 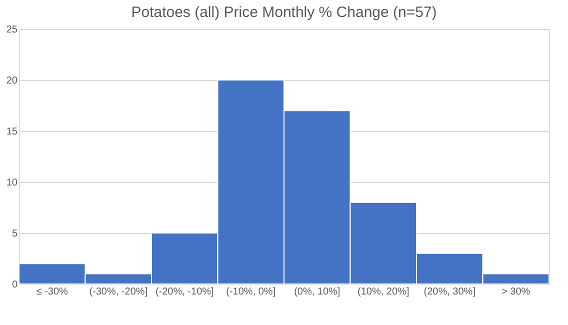 I want to click on x-tick-label: ≤ -30%, so click(x=52, y=292).